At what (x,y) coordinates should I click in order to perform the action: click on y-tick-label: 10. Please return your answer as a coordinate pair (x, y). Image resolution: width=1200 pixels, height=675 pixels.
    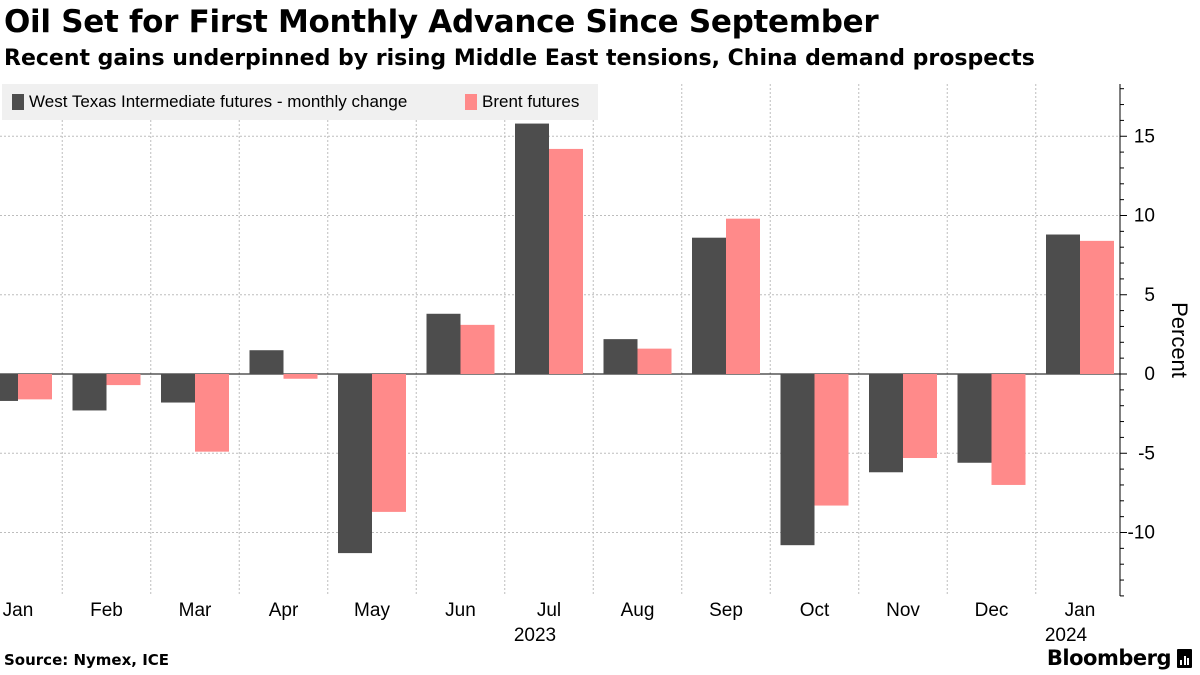
    Looking at the image, I should click on (1144, 216).